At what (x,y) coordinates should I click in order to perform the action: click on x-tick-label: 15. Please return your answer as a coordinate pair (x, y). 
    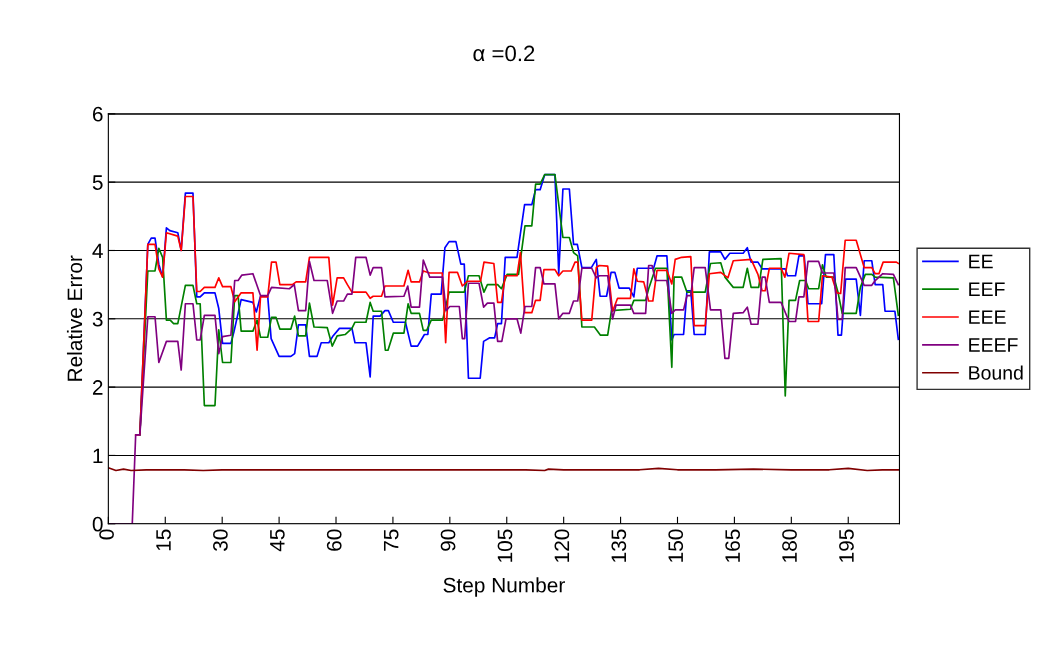
    Looking at the image, I should click on (163, 540).